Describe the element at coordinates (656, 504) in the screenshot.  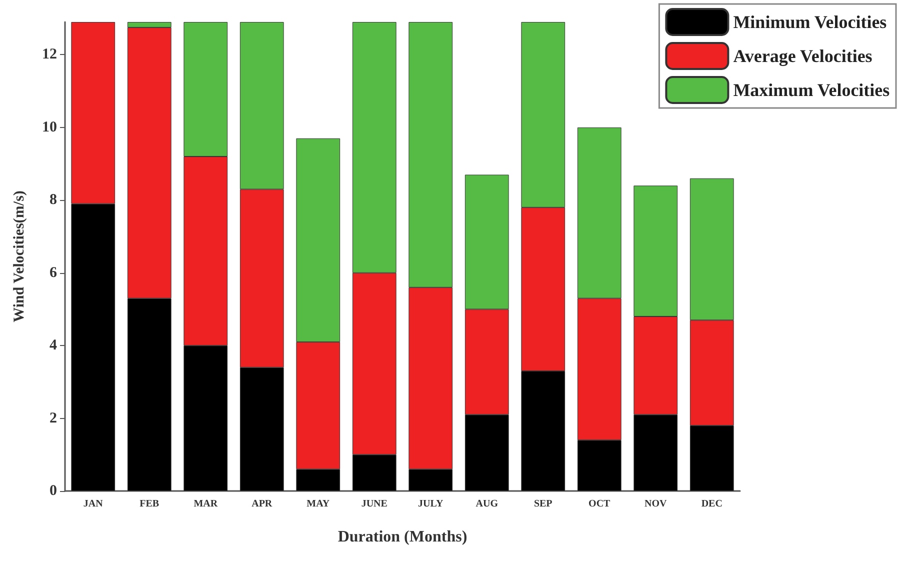
I see `x-tick-label: NOV` at that location.